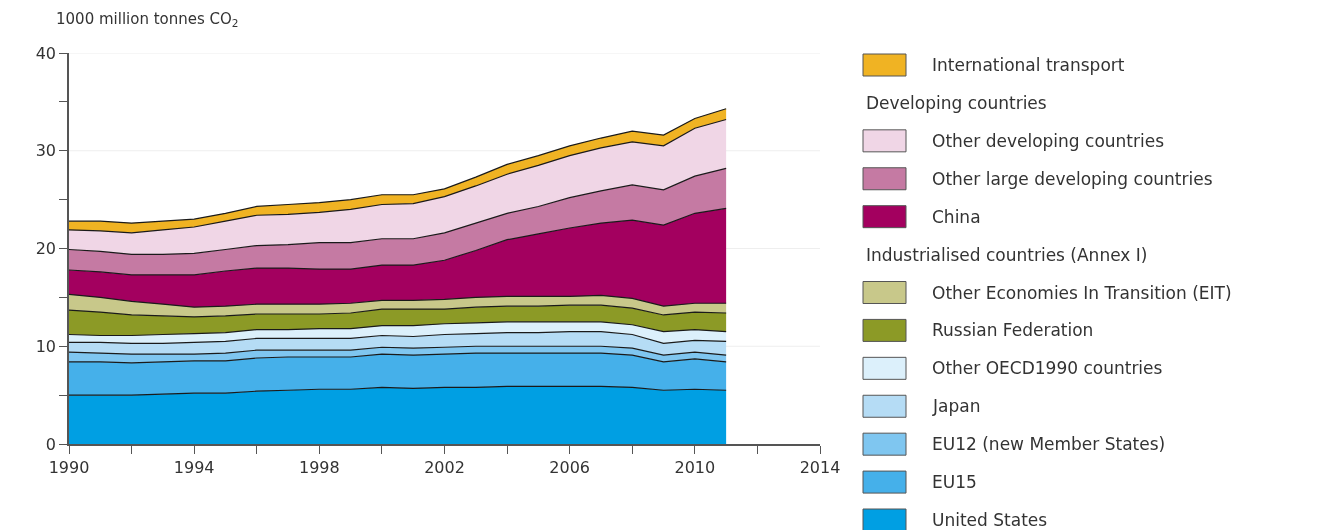 This screenshot has width=1325, height=530. I want to click on y-axis-title: 1000 million tonnes CO$_{2}$, so click(147, 20).